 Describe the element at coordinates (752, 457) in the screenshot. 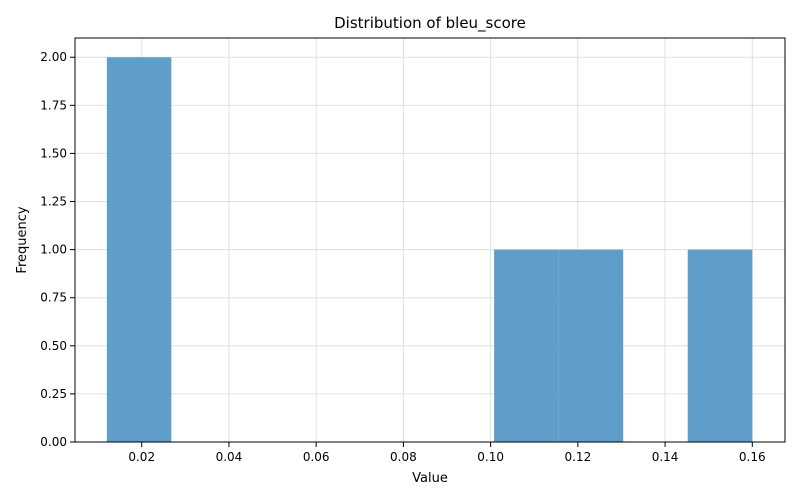

I see `x-tick-label: 0.16` at that location.